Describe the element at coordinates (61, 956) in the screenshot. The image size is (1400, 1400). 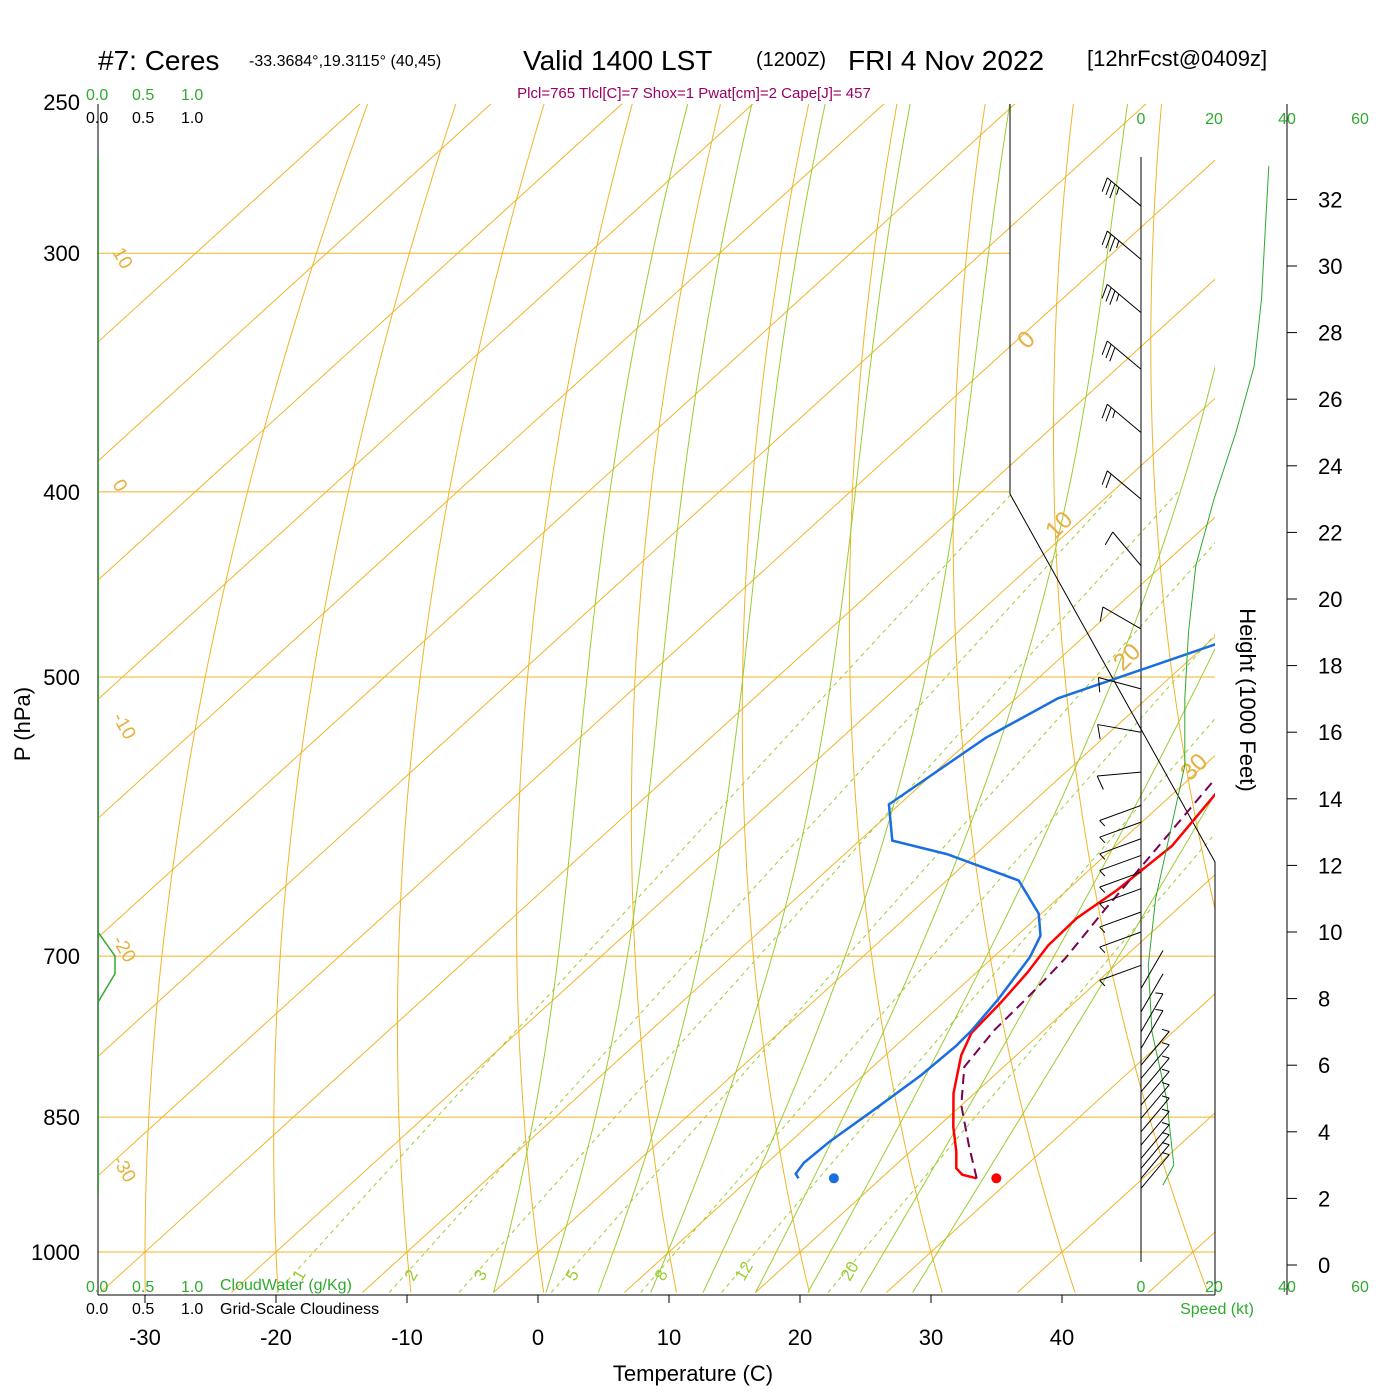
I see `pressure-tick-label: 700` at that location.